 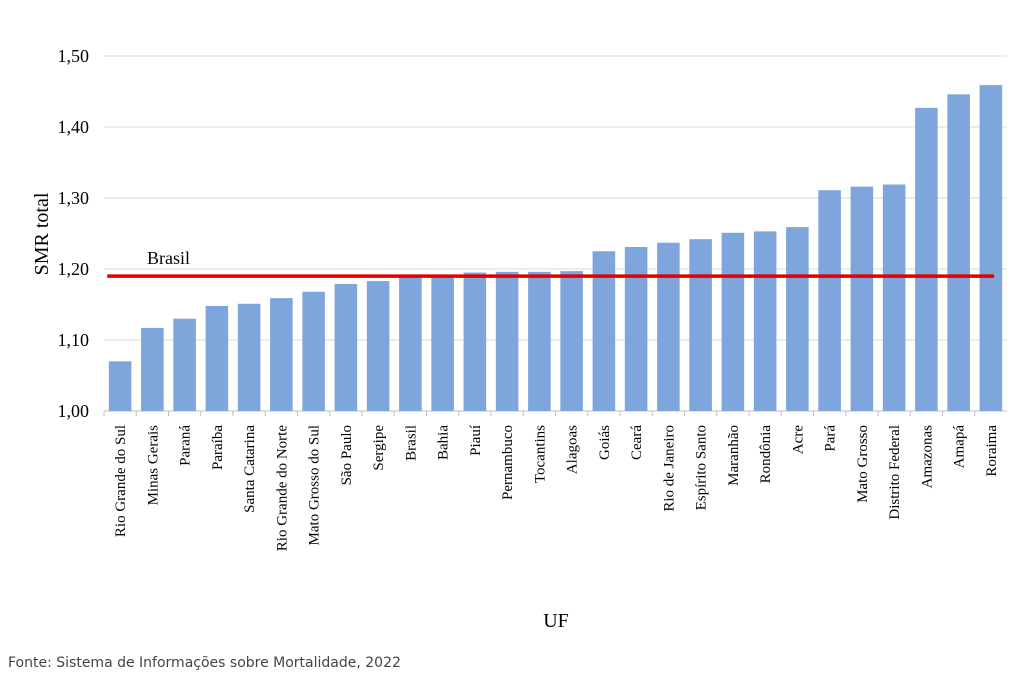 I want to click on category-label: Goiás, so click(x=605, y=442).